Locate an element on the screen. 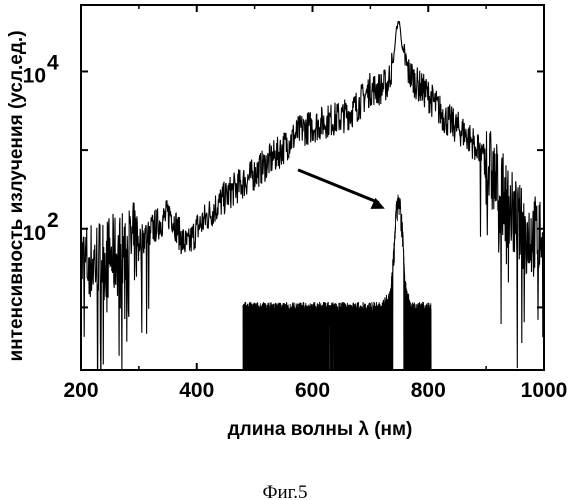  x-tick-label-1000: 1000 is located at coordinates (544, 390).